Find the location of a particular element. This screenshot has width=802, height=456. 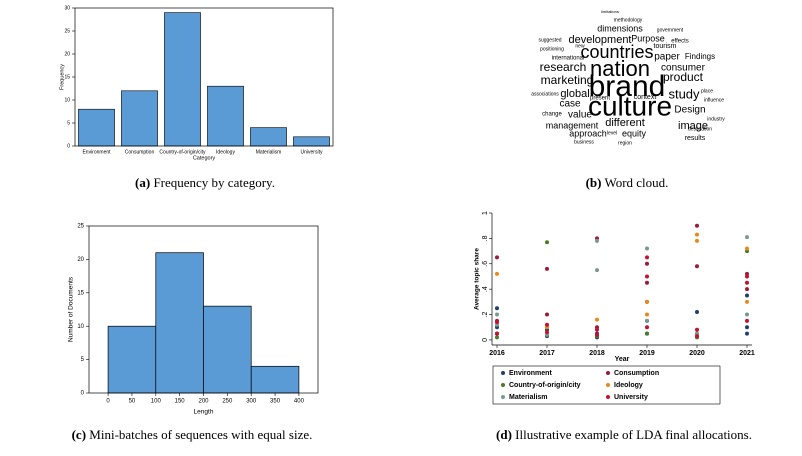

word: context is located at coordinates (645, 97).